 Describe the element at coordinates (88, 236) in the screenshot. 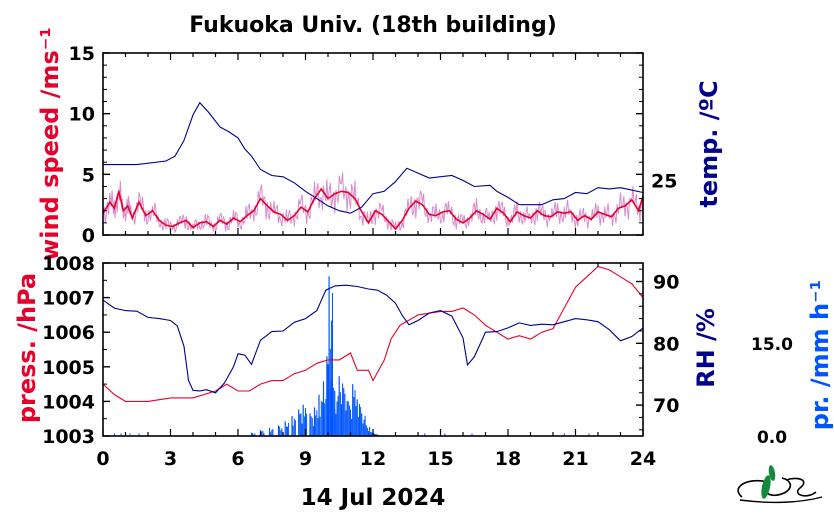

I see `wind-tick-label: 0` at that location.